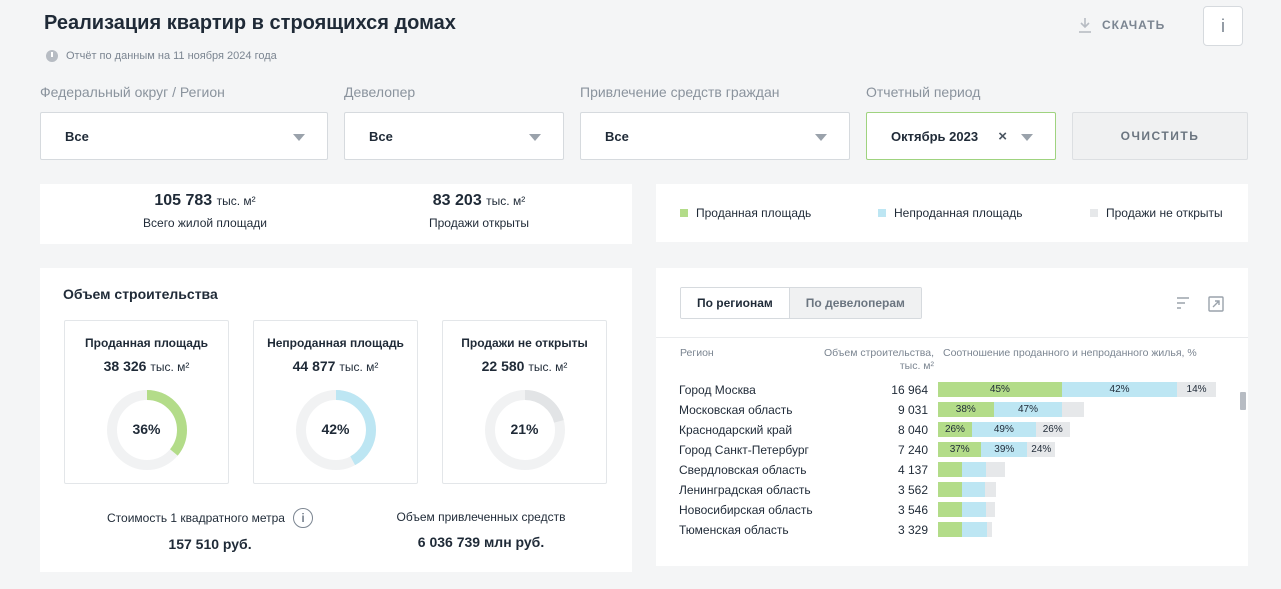 This screenshot has height=589, width=1281. Describe the element at coordinates (457, 200) in the screenshot. I see `kpi-opened-value: 83 203` at that location.